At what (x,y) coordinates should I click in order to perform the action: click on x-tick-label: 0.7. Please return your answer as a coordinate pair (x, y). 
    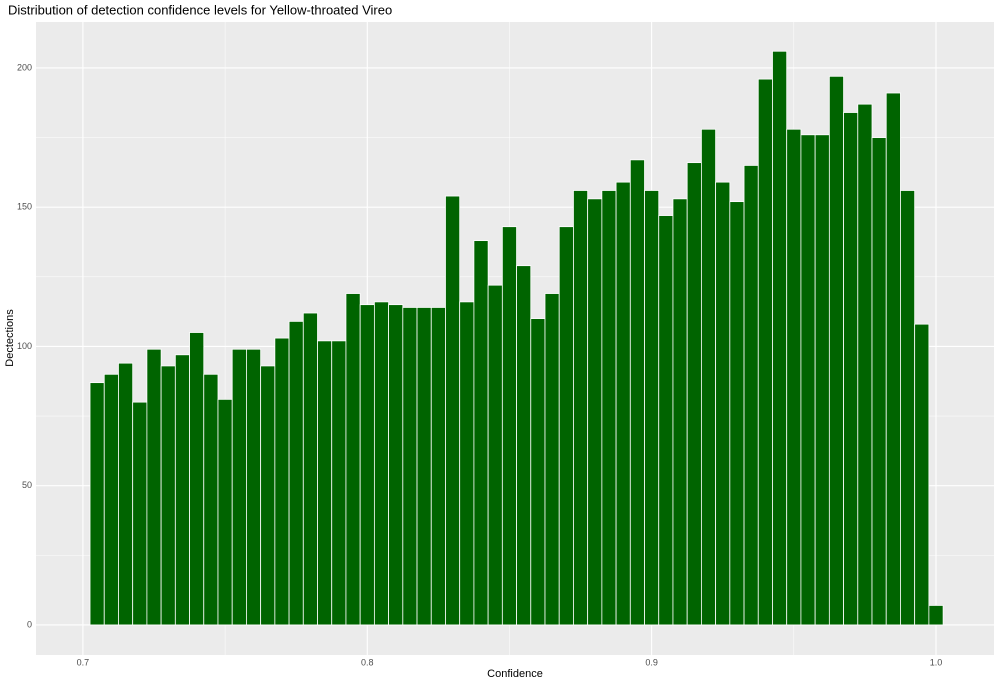
    Looking at the image, I should click on (83, 662).